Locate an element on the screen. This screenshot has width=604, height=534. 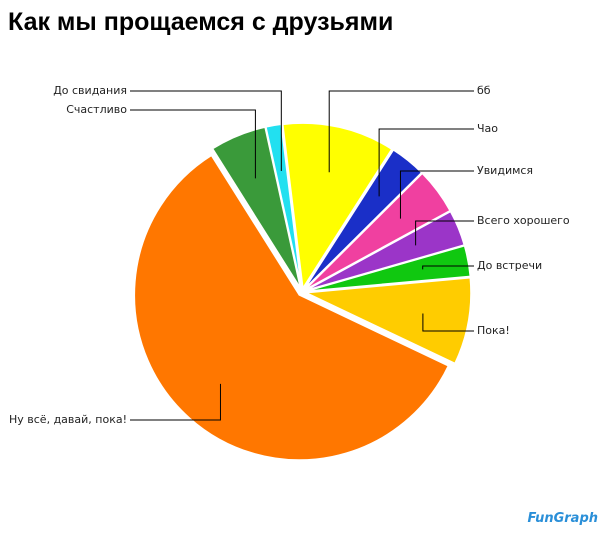
slice-label: Увидимся is located at coordinates (505, 170).